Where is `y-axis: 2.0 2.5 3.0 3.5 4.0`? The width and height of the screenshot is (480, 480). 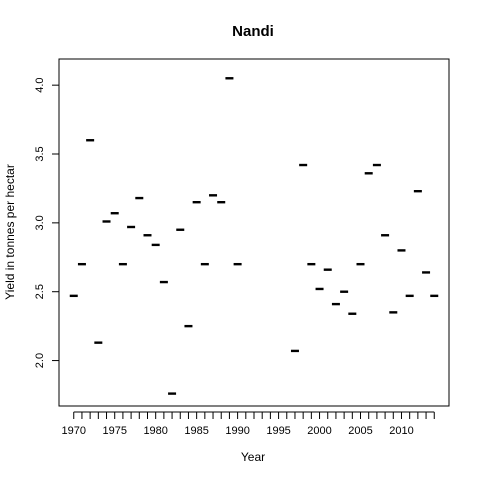 y-axis: 2.0 2.5 3.0 3.5 4.0 is located at coordinates (46, 223).